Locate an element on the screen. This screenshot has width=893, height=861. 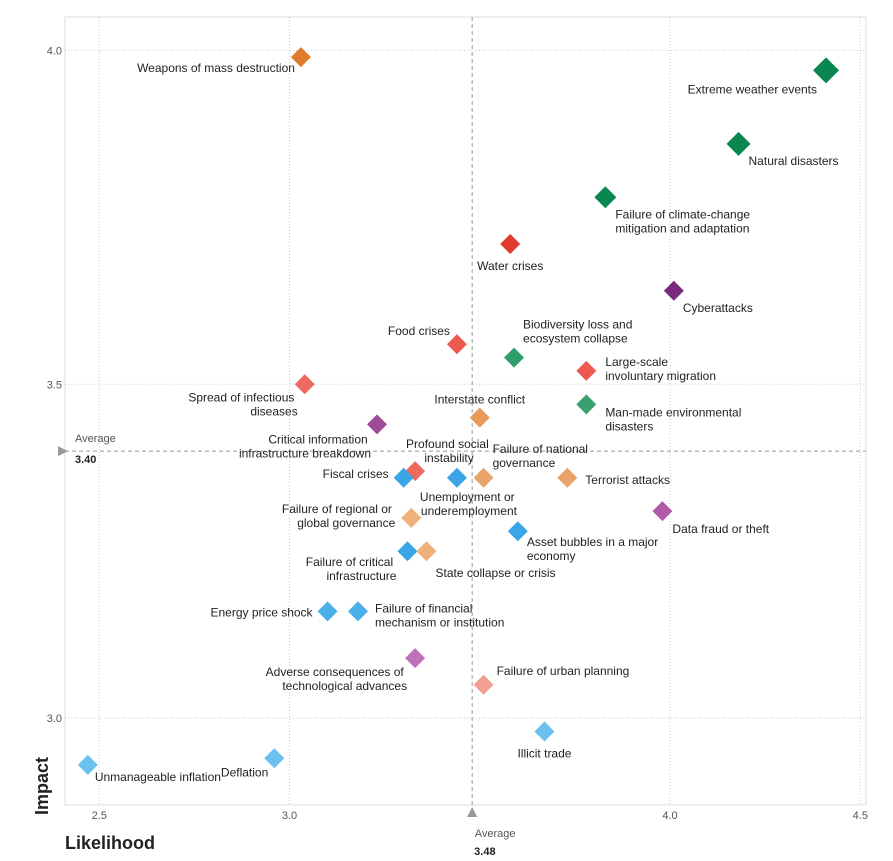
risk-label: Failure of national governance is located at coordinates (542, 456).